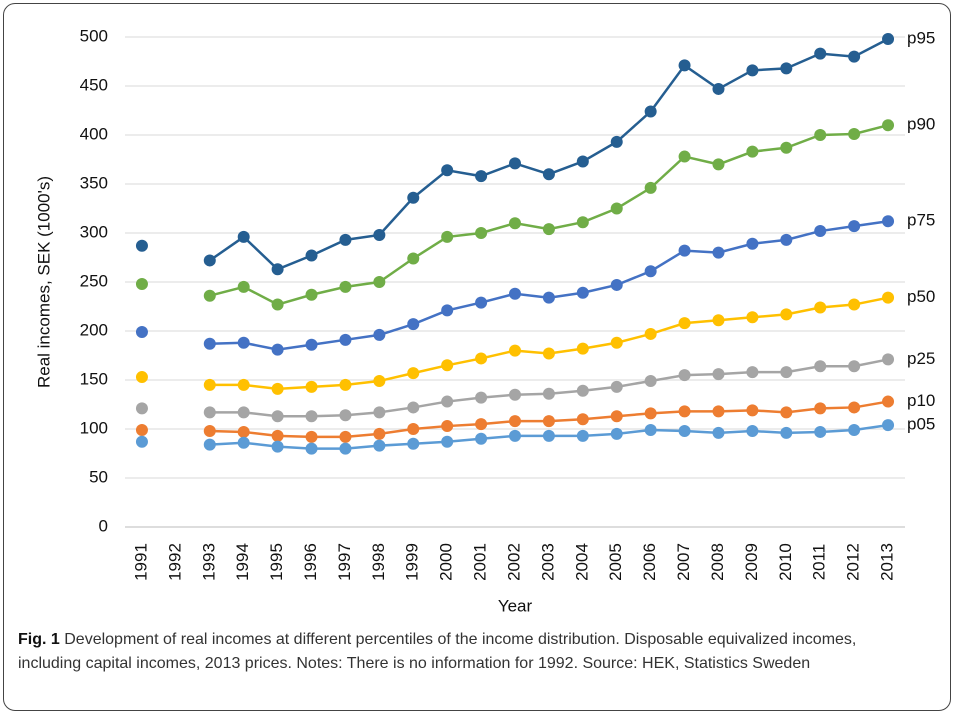 Image resolution: width=956 pixels, height=716 pixels. I want to click on series-label: p05, so click(921, 424).